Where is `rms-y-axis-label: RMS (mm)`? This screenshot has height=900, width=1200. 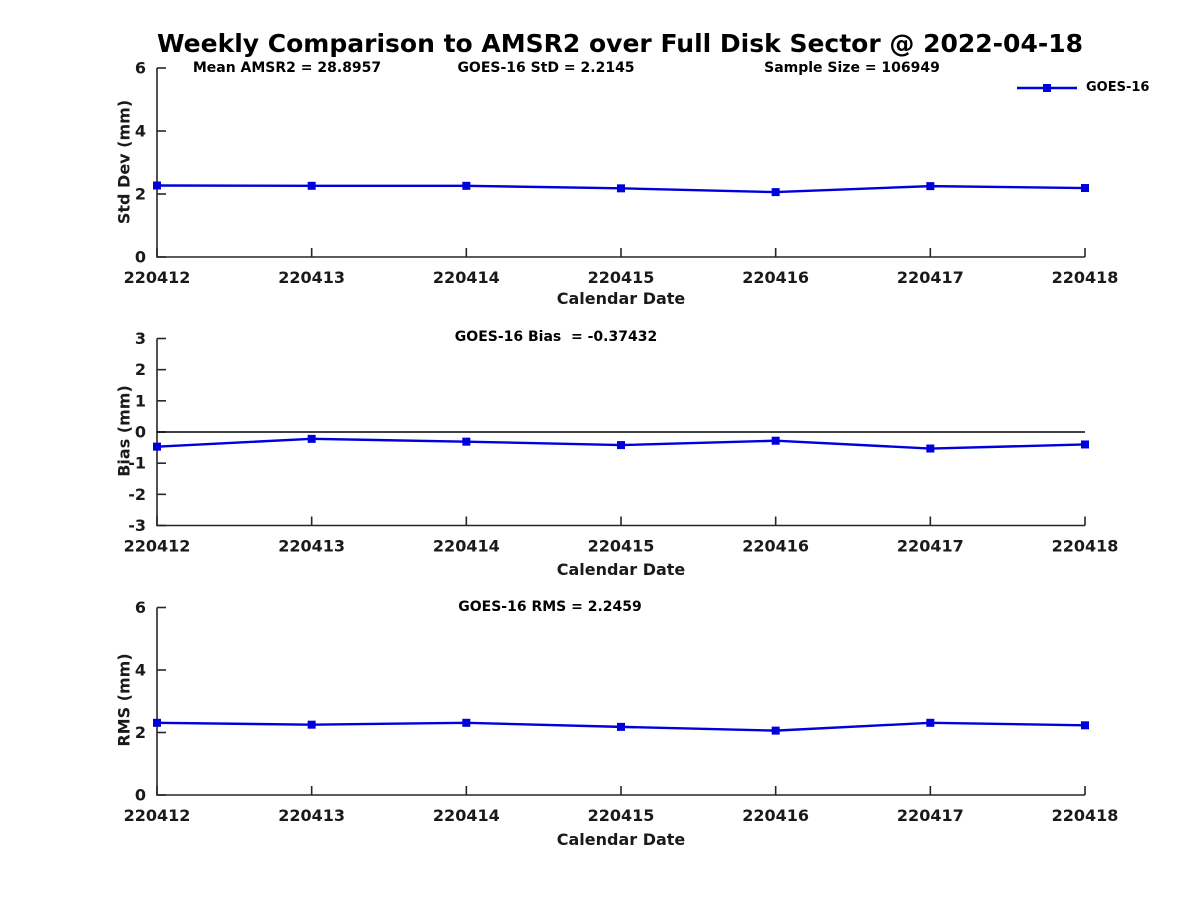
rms-y-axis-label: RMS (mm) is located at coordinates (124, 700).